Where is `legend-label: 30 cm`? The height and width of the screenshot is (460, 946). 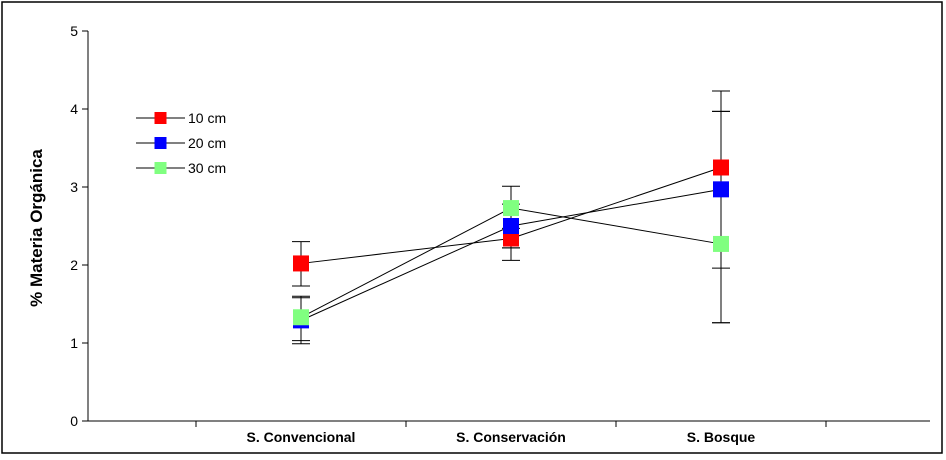
legend-label: 30 cm is located at coordinates (207, 168).